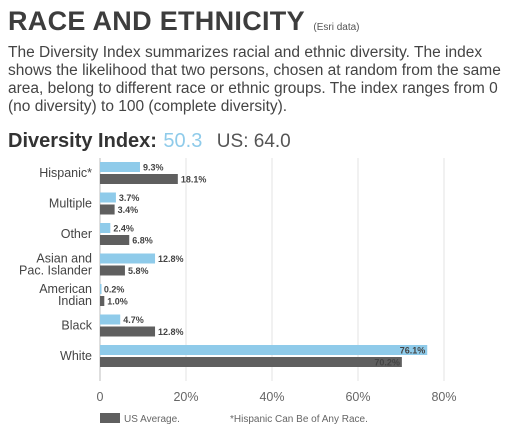 This screenshot has height=440, width=520. Describe the element at coordinates (413, 351) in the screenshot. I see `bar-label-local: 76.1%` at that location.